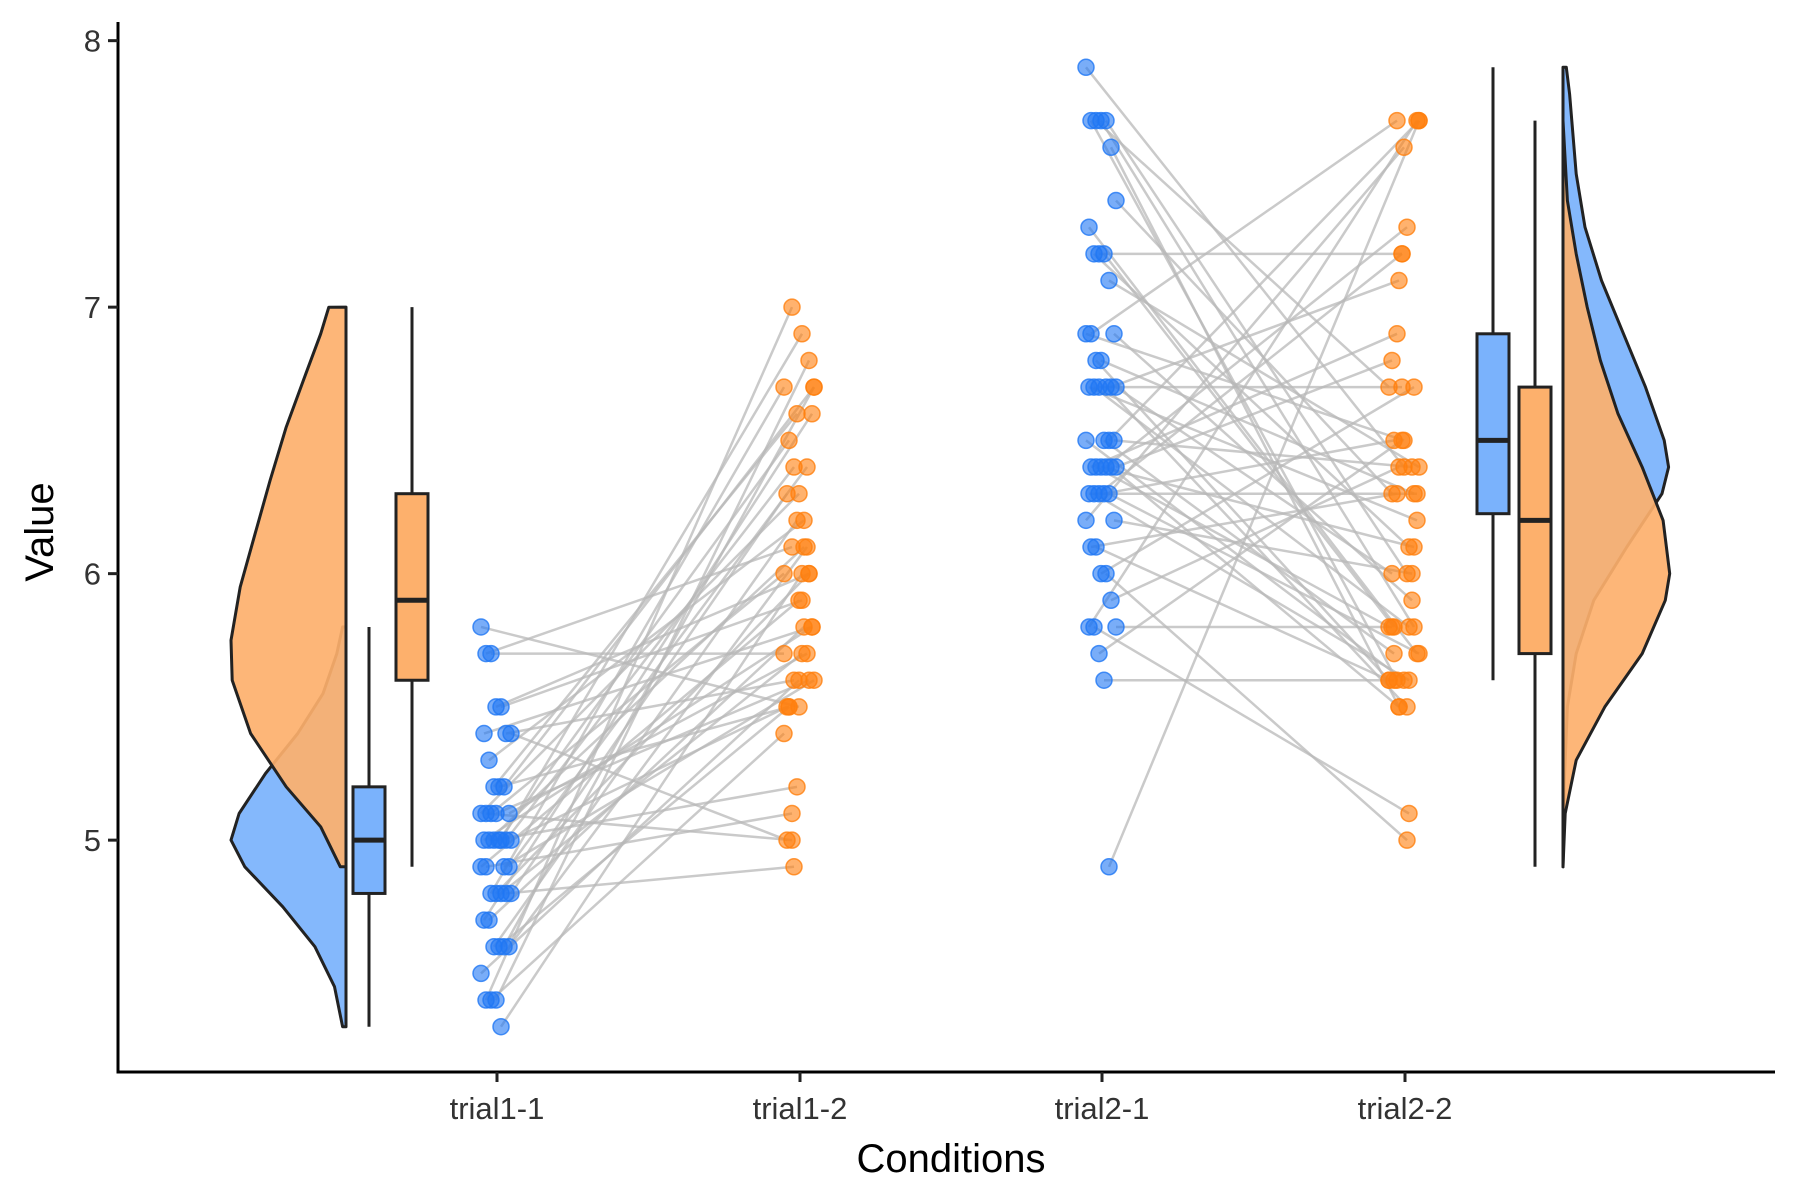 The width and height of the screenshot is (1800, 1200). Describe the element at coordinates (92, 307) in the screenshot. I see `y-tick-label: 7` at that location.